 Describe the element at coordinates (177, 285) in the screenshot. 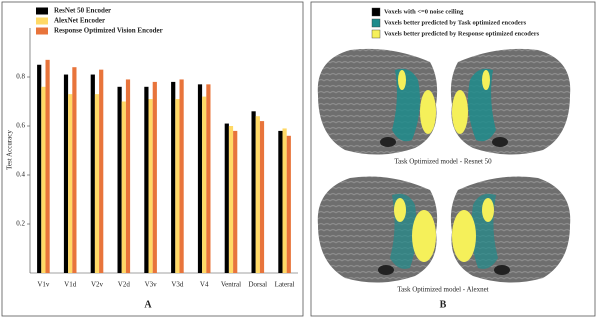

I see `x-tick-label: V3d` at that location.